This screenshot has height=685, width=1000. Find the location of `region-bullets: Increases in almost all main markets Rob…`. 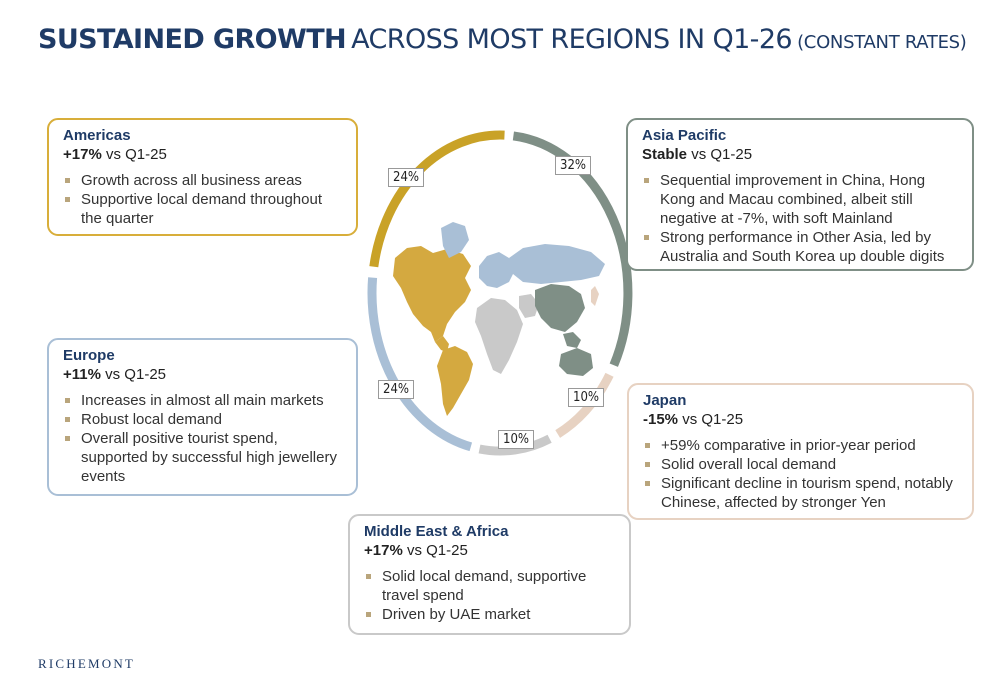

region-bullets: Increases in almost all main markets Rob… is located at coordinates (204, 438).